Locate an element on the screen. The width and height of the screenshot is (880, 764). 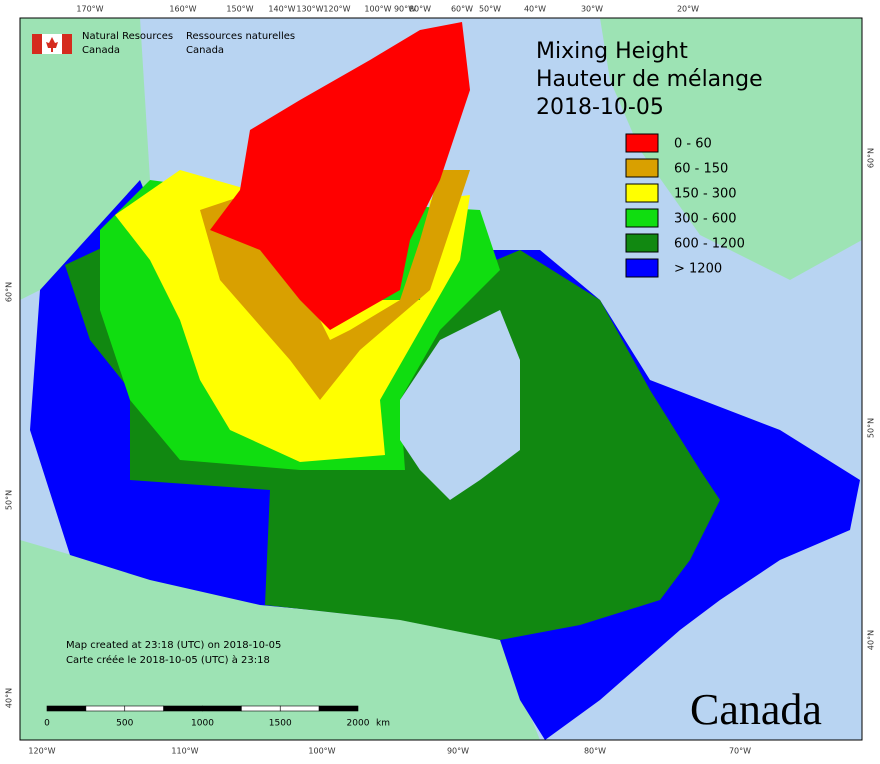
longitude-label: 140°W is located at coordinates (281, 9).